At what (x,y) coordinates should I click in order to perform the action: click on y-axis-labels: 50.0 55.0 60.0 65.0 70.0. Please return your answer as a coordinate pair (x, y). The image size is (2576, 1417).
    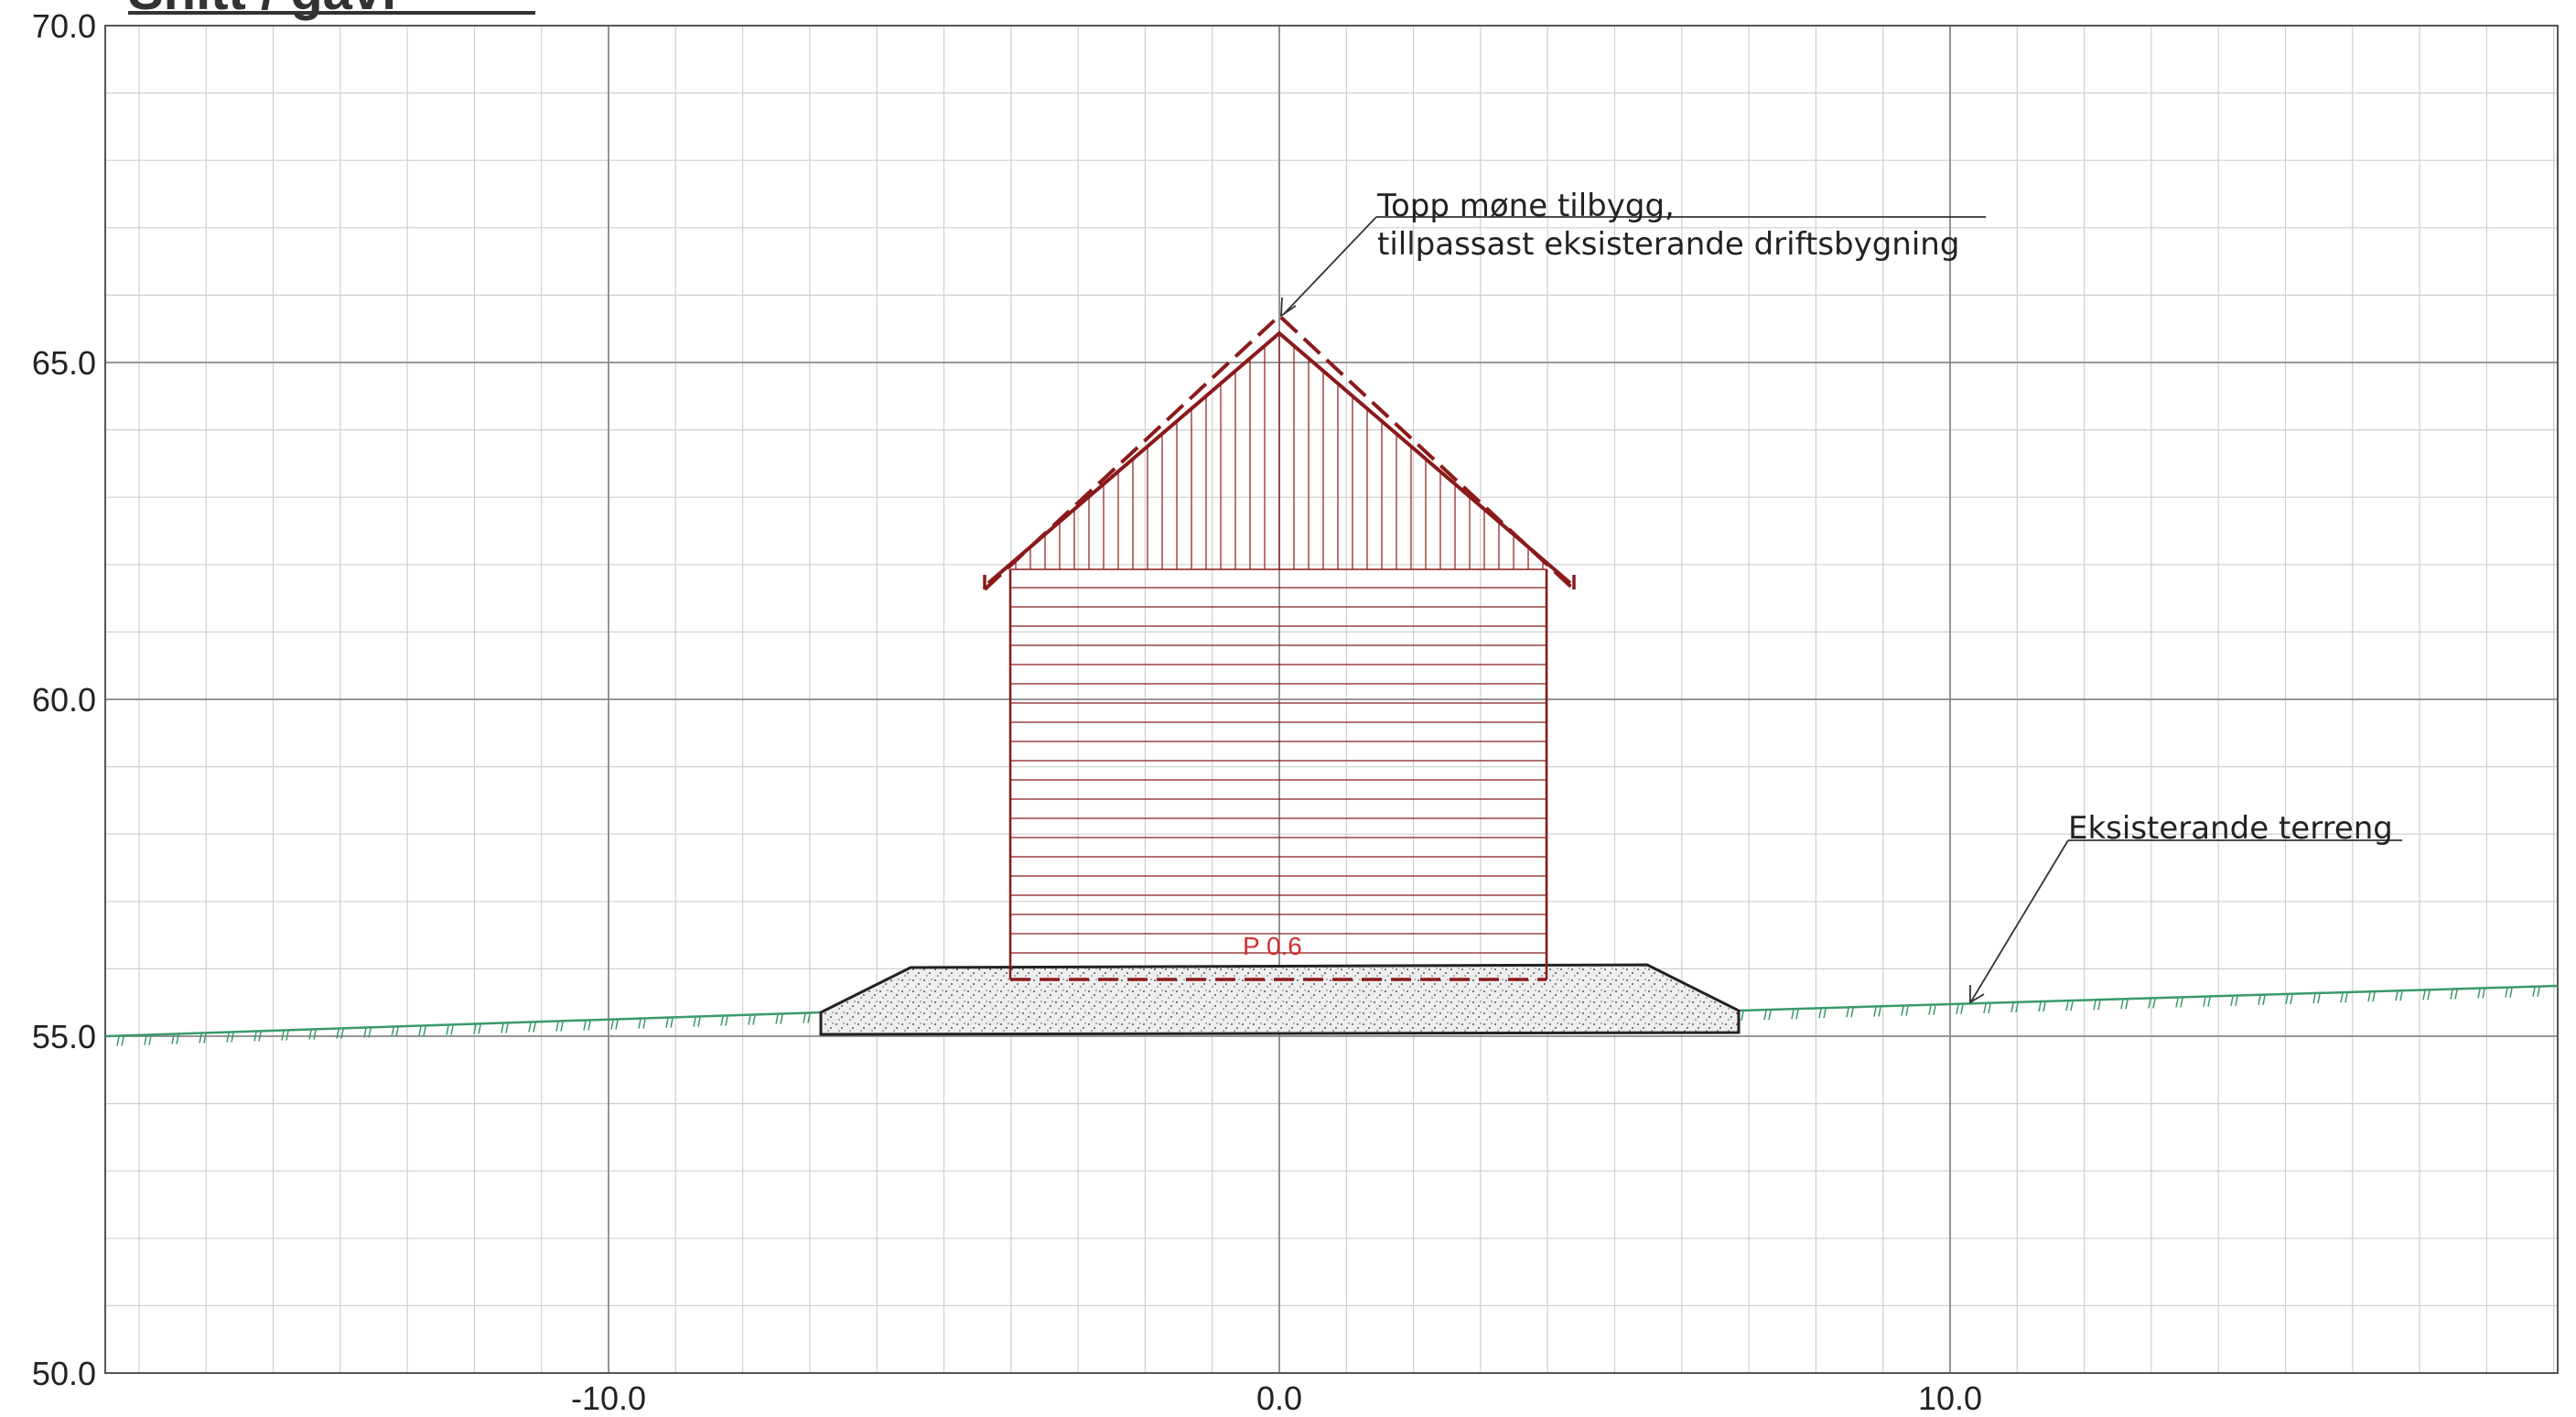
    Looking at the image, I should click on (64, 700).